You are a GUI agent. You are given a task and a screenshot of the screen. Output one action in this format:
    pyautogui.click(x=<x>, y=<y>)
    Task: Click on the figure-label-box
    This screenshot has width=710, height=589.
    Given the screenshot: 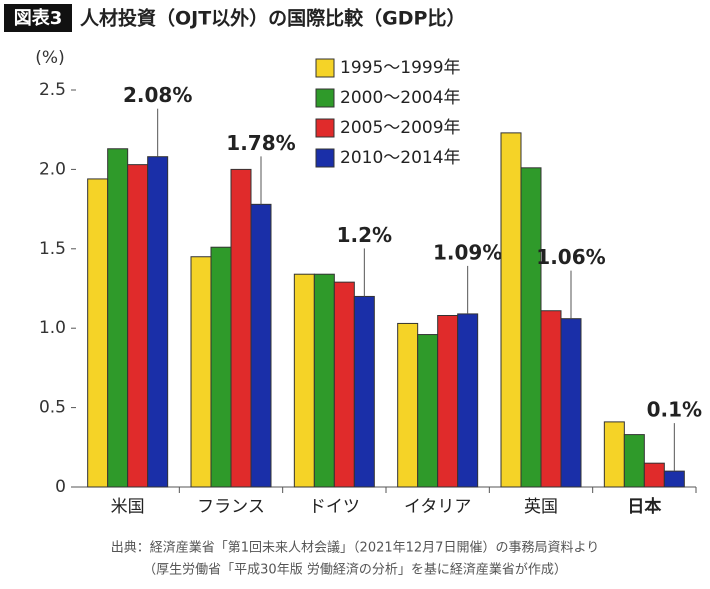 What is the action you would take?
    pyautogui.click(x=38, y=18)
    